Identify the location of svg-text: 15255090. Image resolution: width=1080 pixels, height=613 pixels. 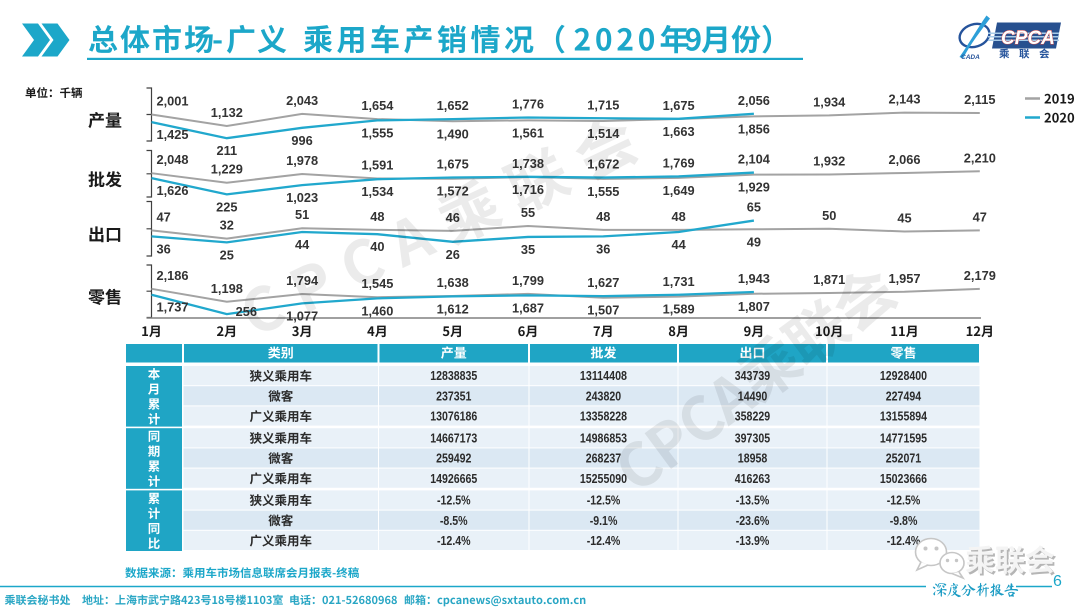
(603, 478).